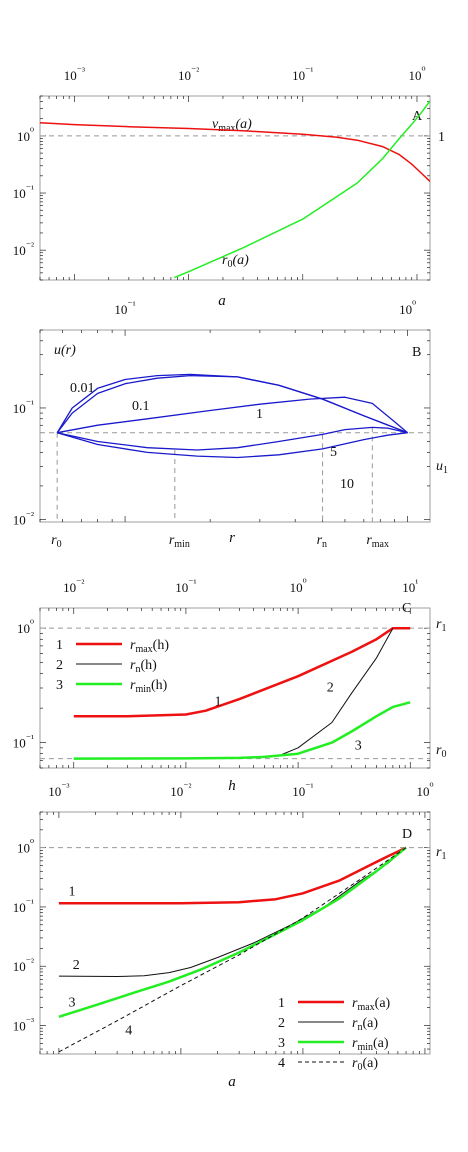 The image size is (468, 1152). What do you see at coordinates (222, 301) in the screenshot?
I see `panel-a-x-axis-label: a` at bounding box center [222, 301].